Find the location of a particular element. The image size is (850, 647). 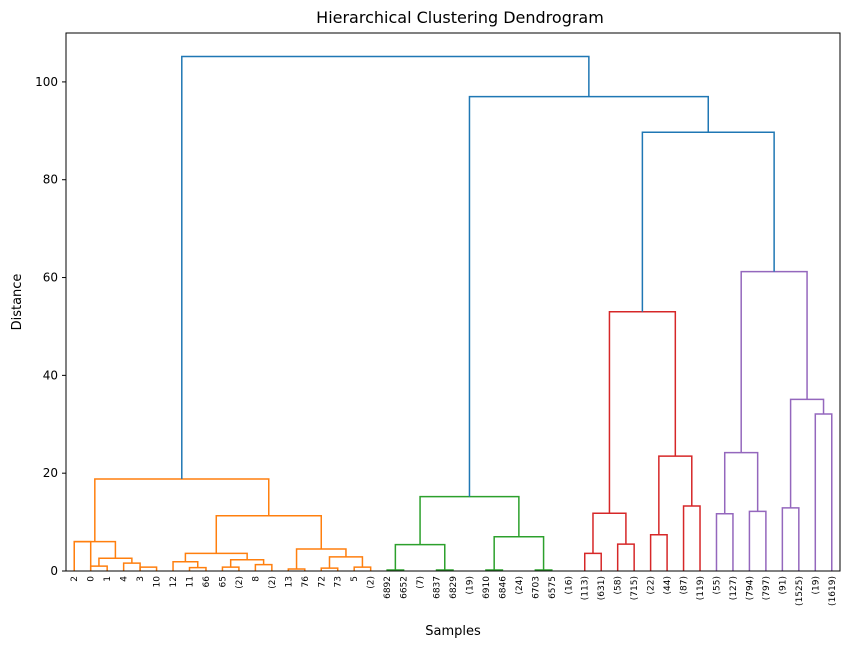

x-tick-label-16: 73 is located at coordinates (339, 581).